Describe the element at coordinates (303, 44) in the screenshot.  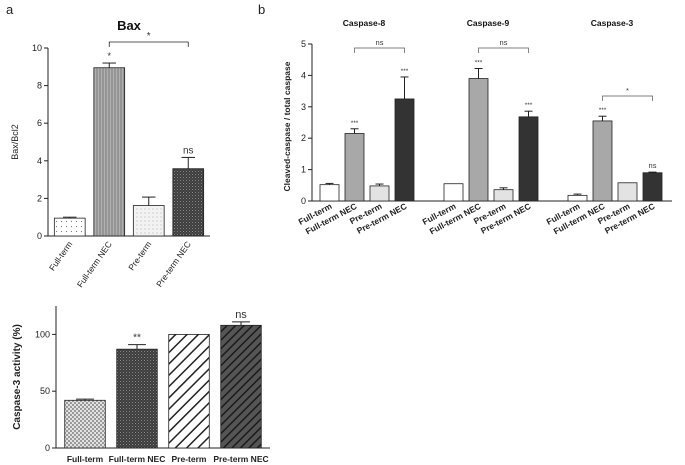
I see `y-tick-label: 5` at that location.